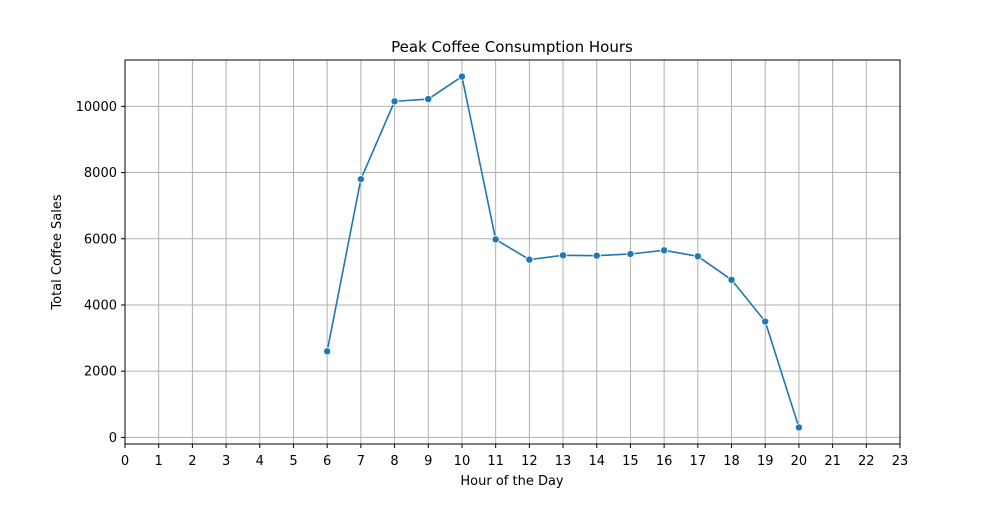 The image size is (1000, 505). What do you see at coordinates (512, 47) in the screenshot?
I see `chart-title: Peak Coffee Consumption Hours` at bounding box center [512, 47].